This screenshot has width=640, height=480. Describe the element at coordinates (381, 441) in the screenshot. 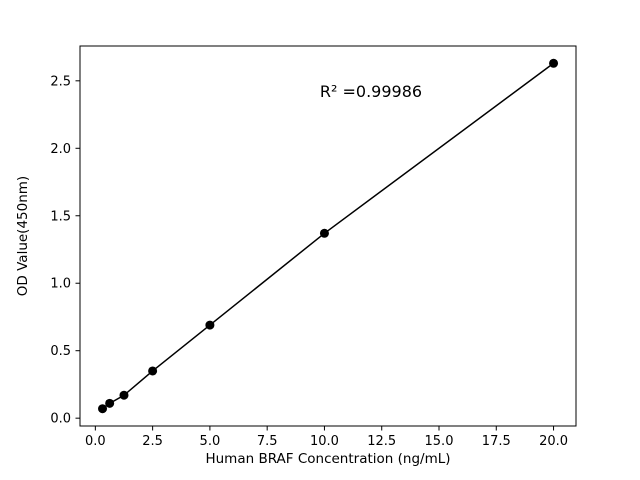

I see `x-tick-label: 12.5` at that location.